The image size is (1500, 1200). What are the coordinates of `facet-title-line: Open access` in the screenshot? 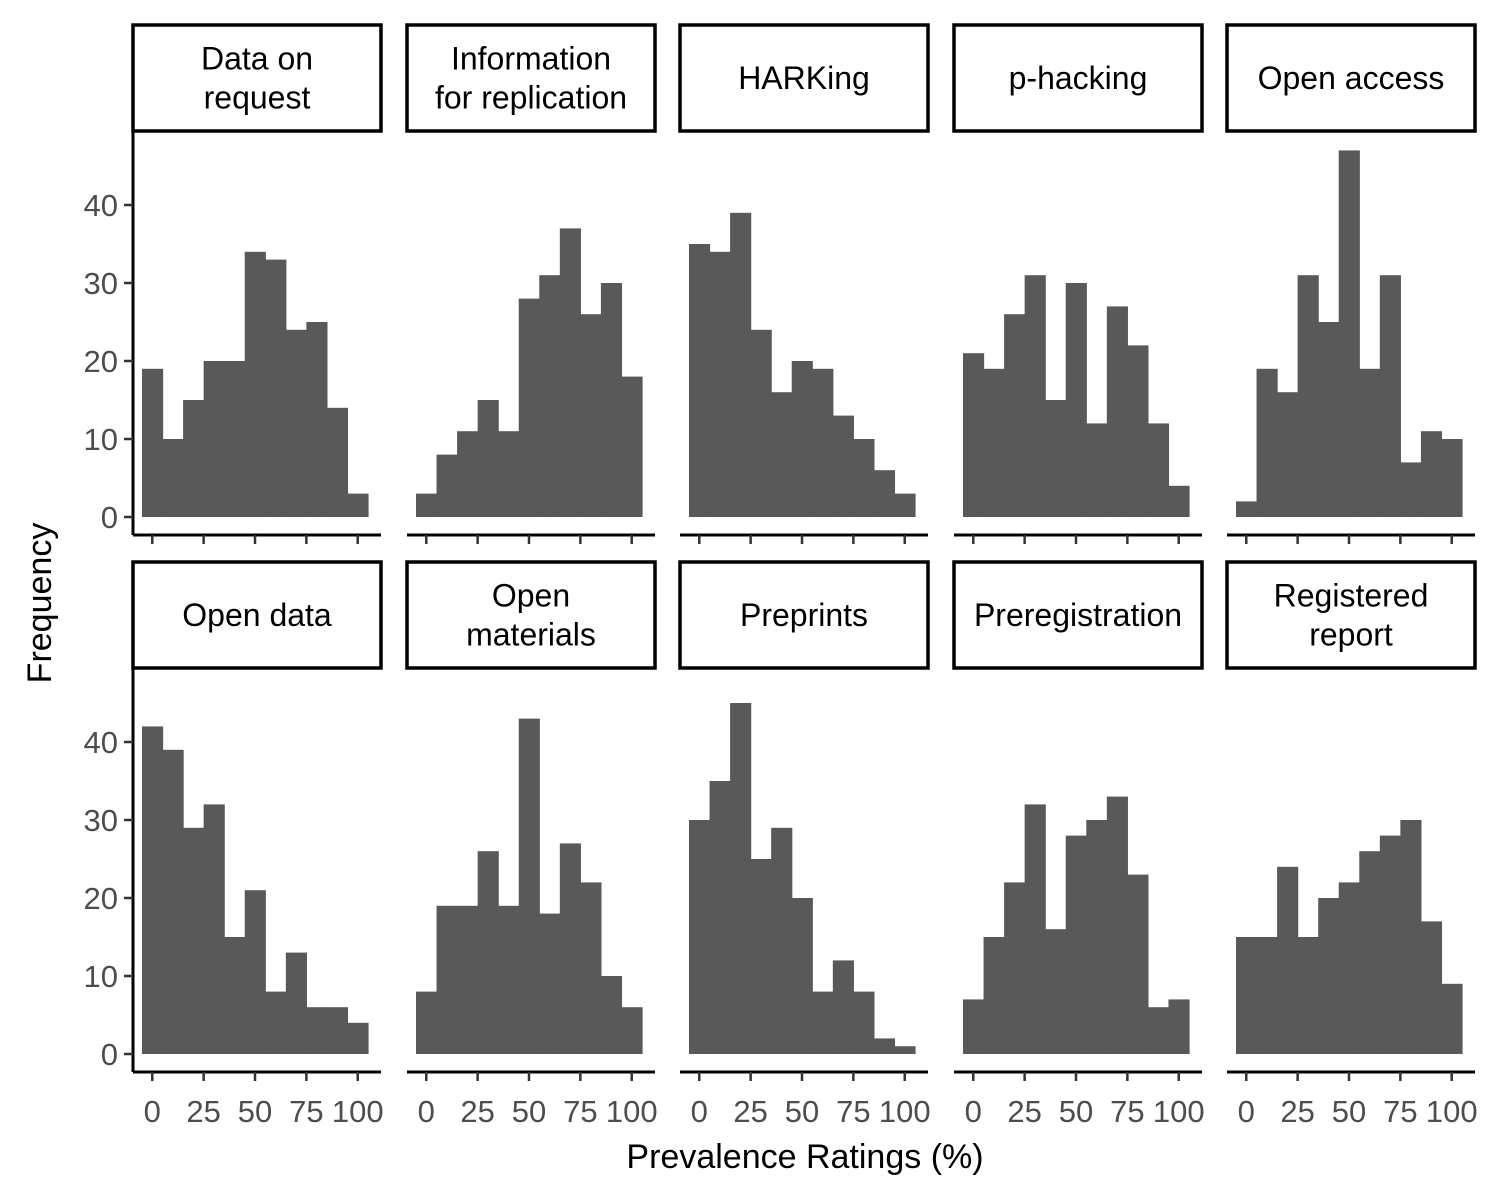 It's located at (1351, 78).